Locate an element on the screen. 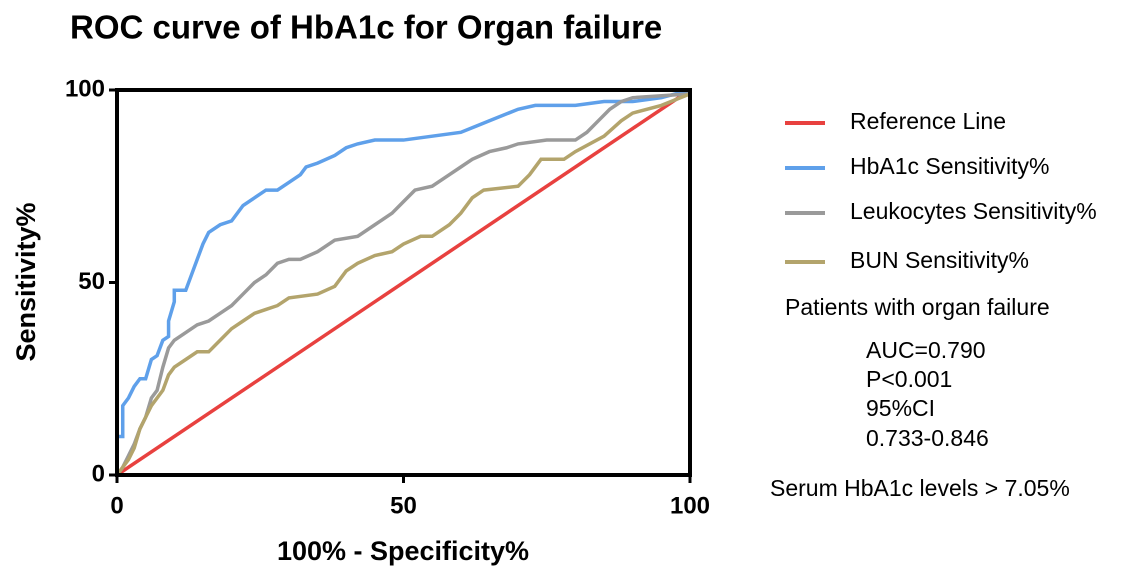 The width and height of the screenshot is (1137, 572). legend-label: Leukocytes Sensitivity% is located at coordinates (973, 211).